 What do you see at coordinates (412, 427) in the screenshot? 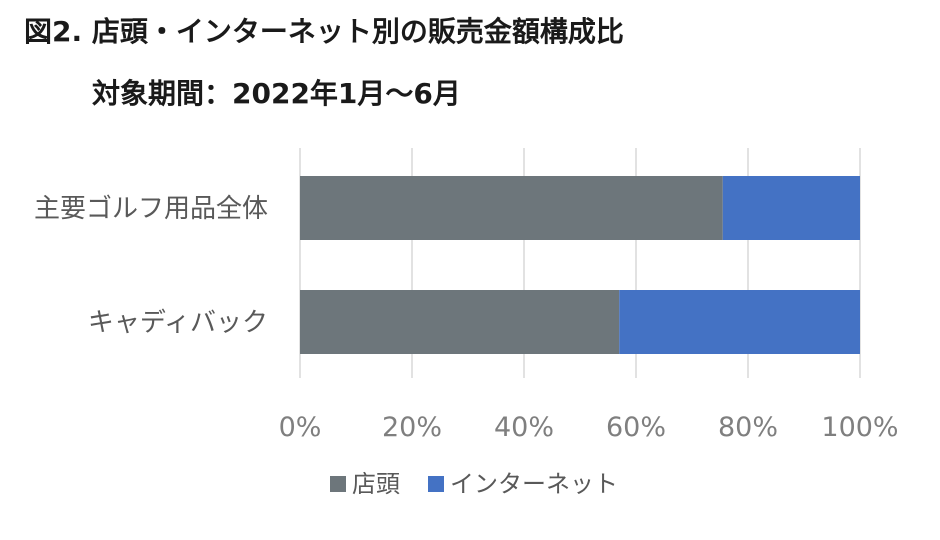
I see `x-tick-label: 20%` at bounding box center [412, 427].